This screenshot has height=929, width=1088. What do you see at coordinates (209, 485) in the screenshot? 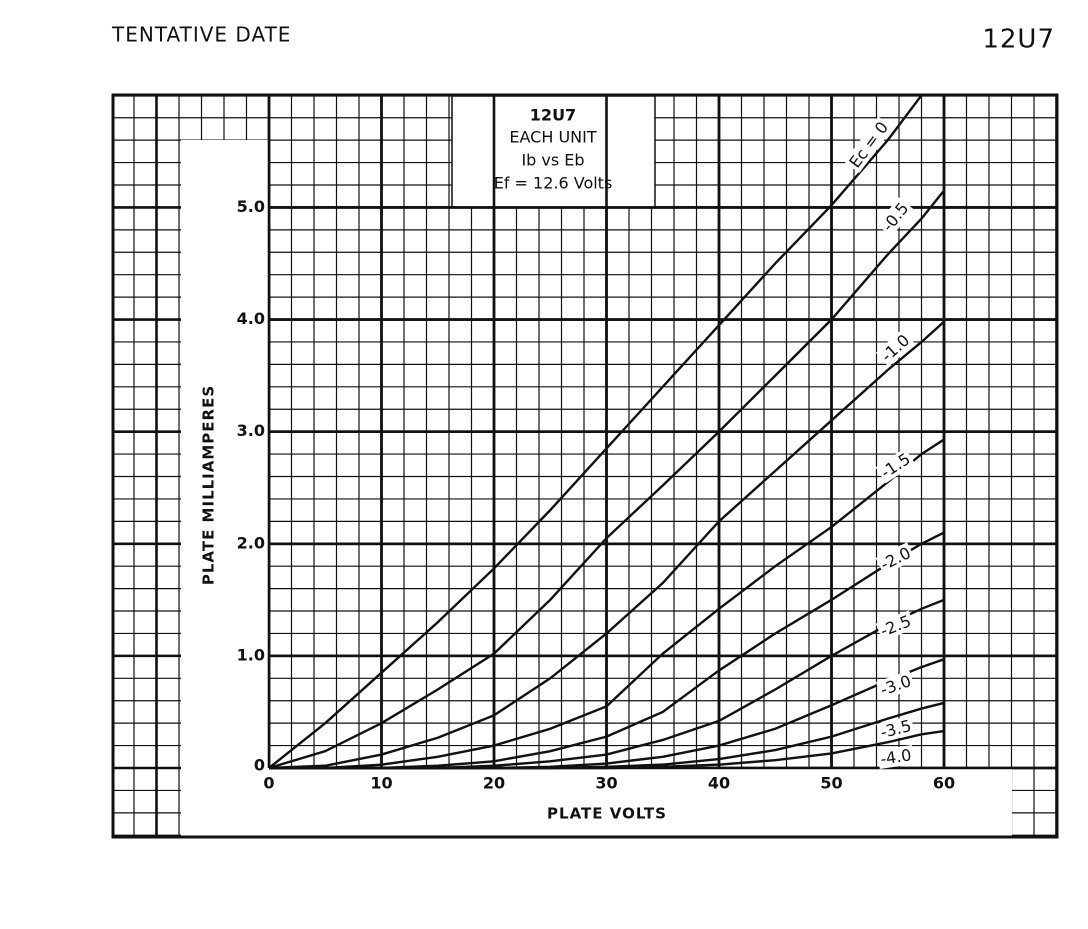
I see `y-axis-label: PLATE MILLIAMPERES` at bounding box center [209, 485].